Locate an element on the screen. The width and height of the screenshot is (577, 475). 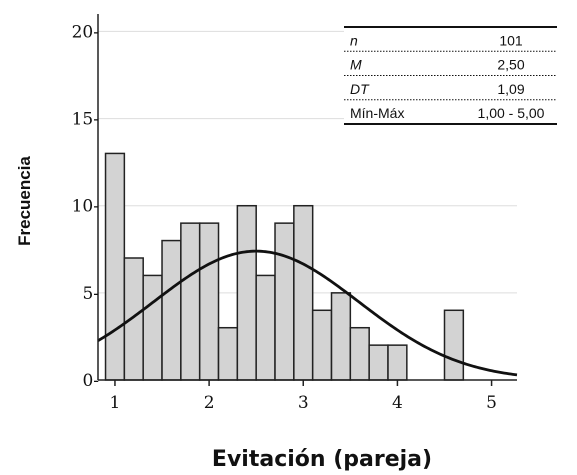
y-tick-label: 15- is located at coordinates (85, 120).